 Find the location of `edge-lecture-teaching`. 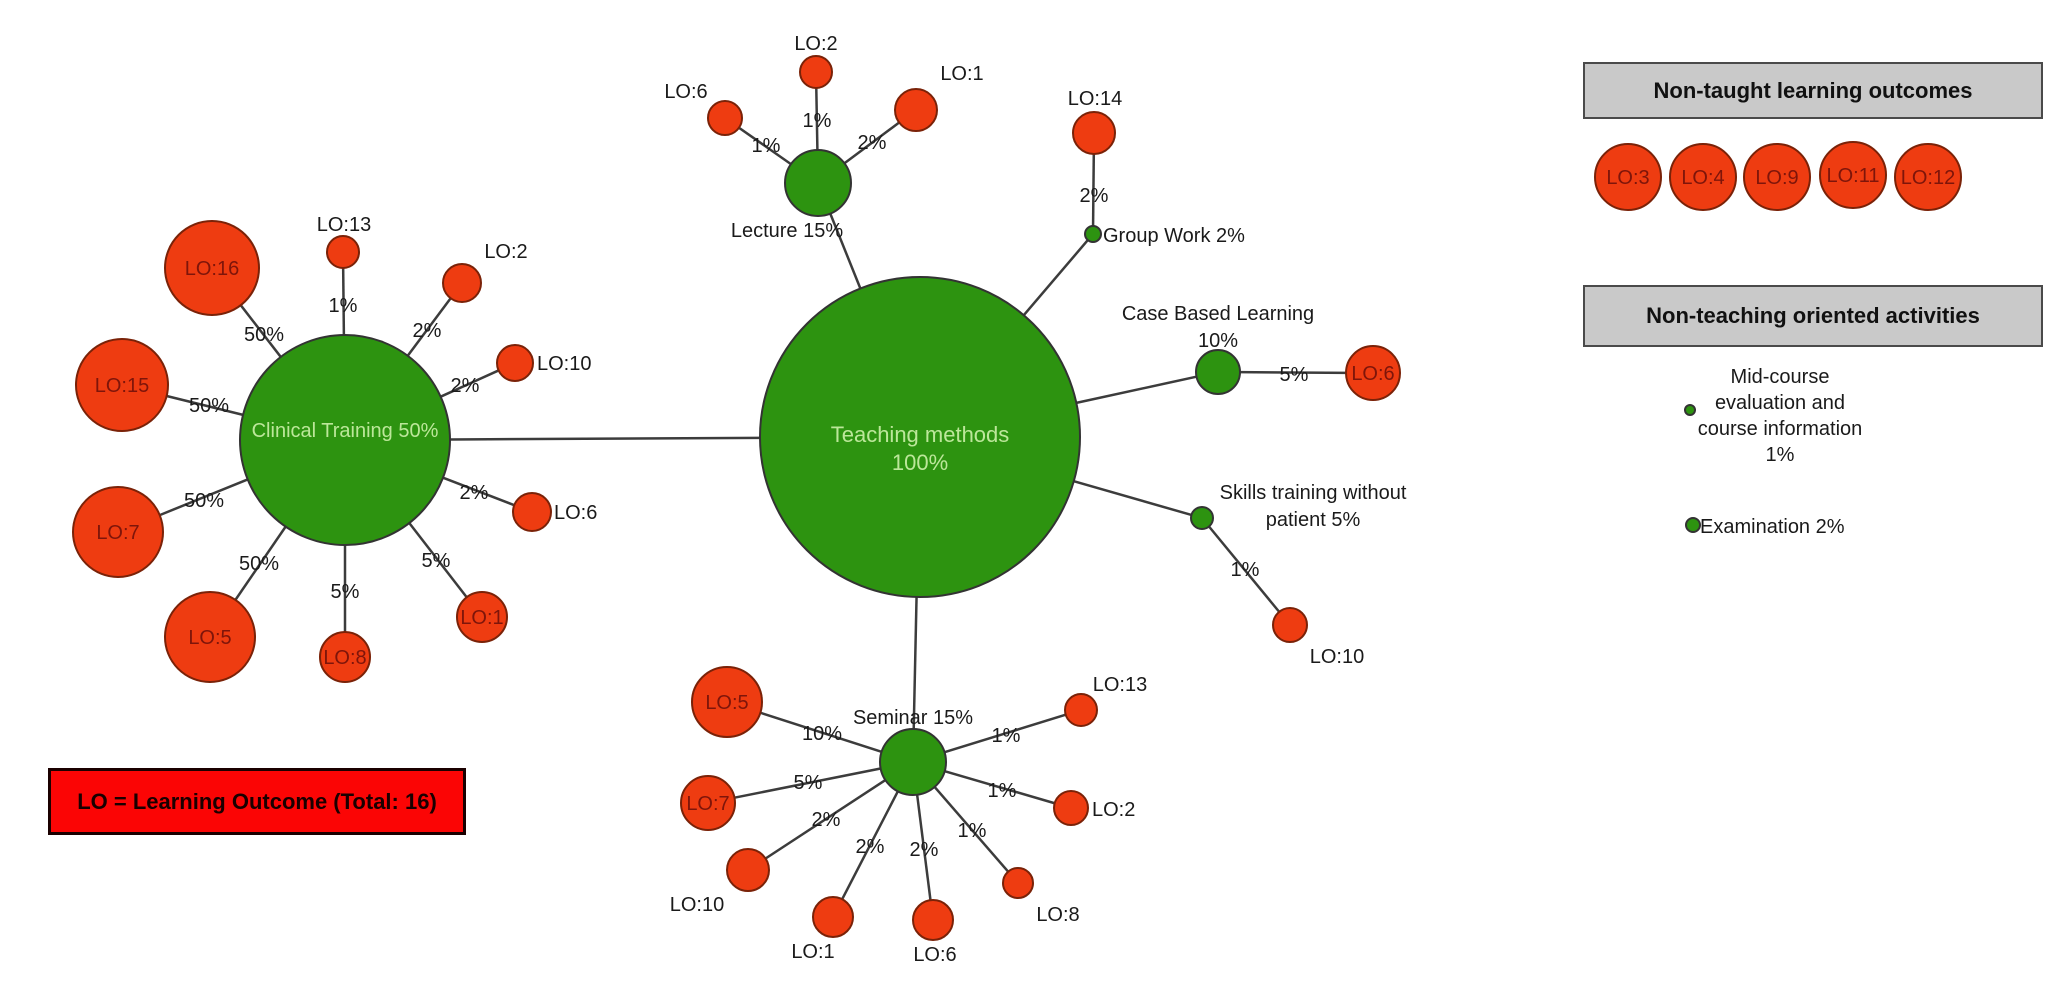

edge-lecture-teaching is located at coordinates (845, 251).